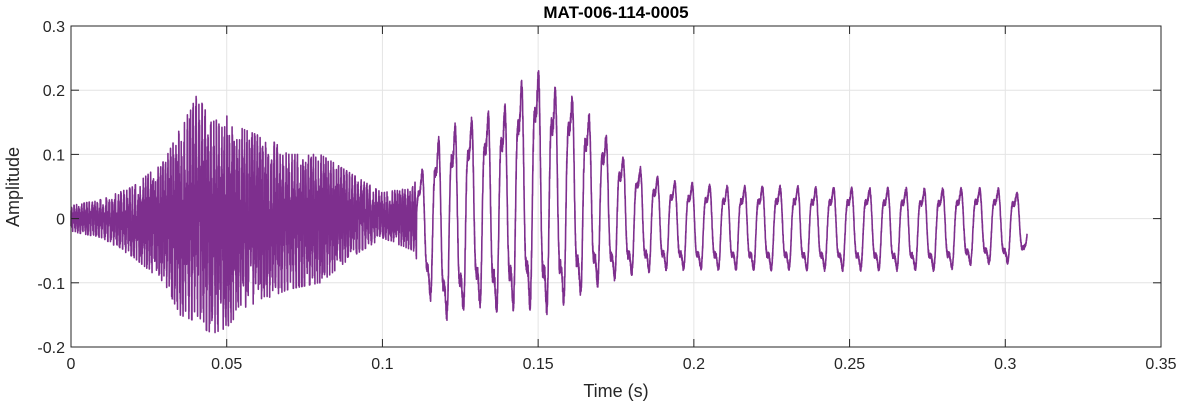 This screenshot has width=1182, height=404. Describe the element at coordinates (538, 364) in the screenshot. I see `x-tick-label: 0.15` at that location.